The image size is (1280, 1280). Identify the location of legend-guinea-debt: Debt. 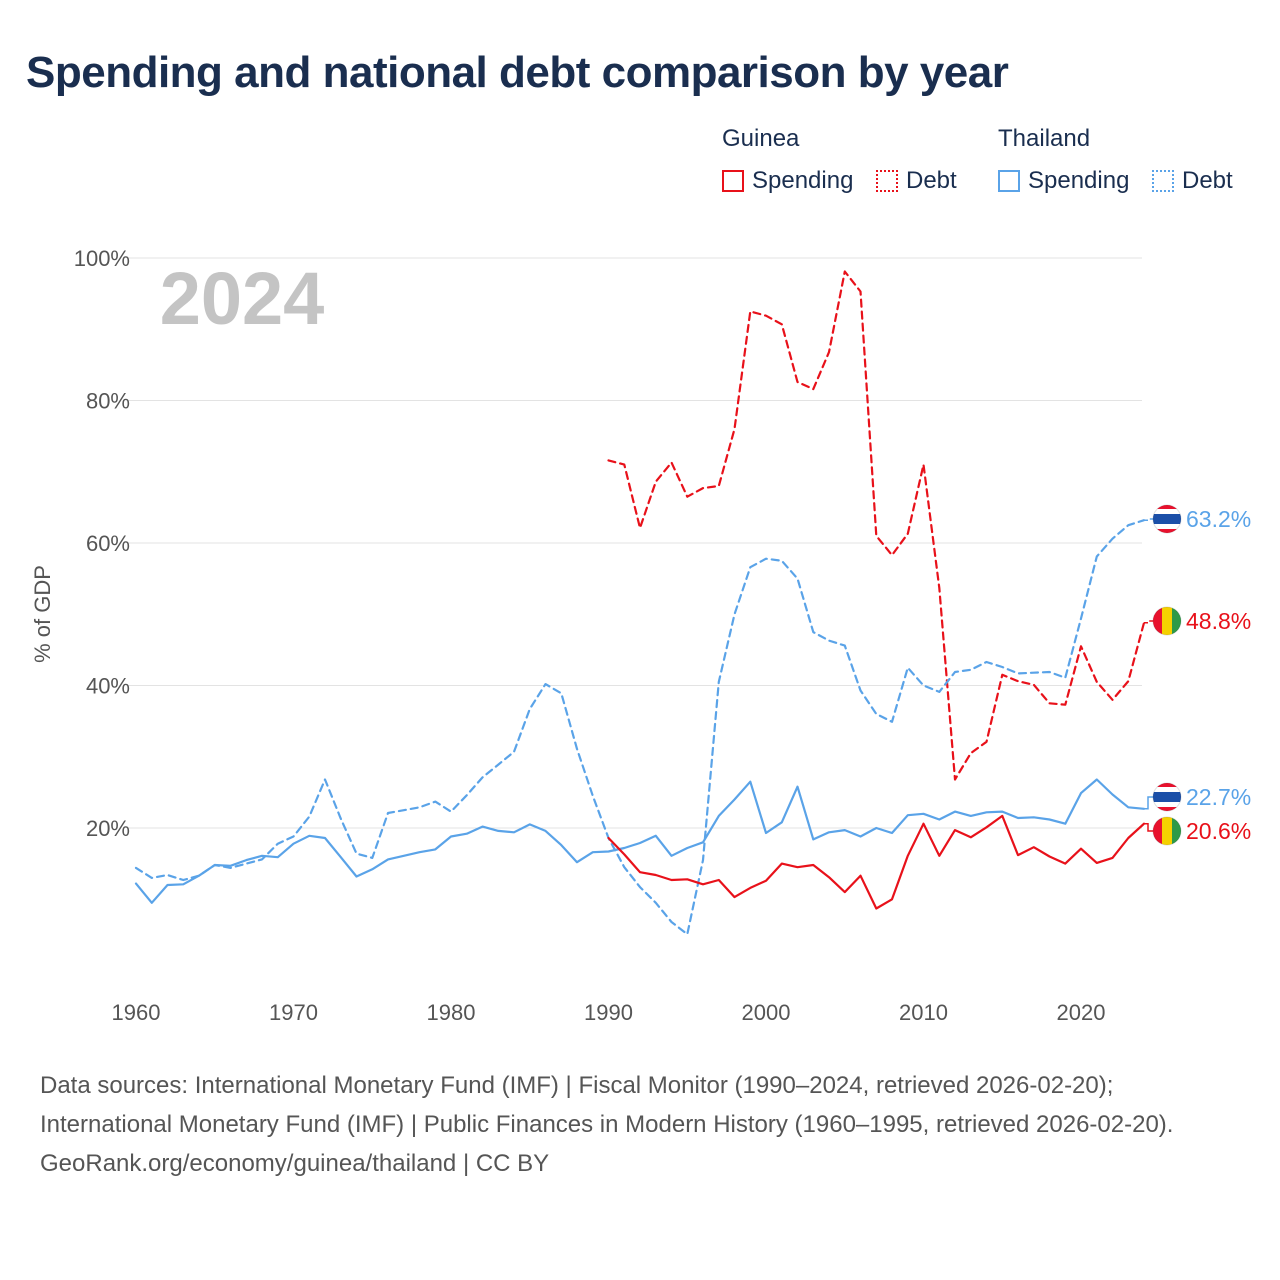
(916, 181).